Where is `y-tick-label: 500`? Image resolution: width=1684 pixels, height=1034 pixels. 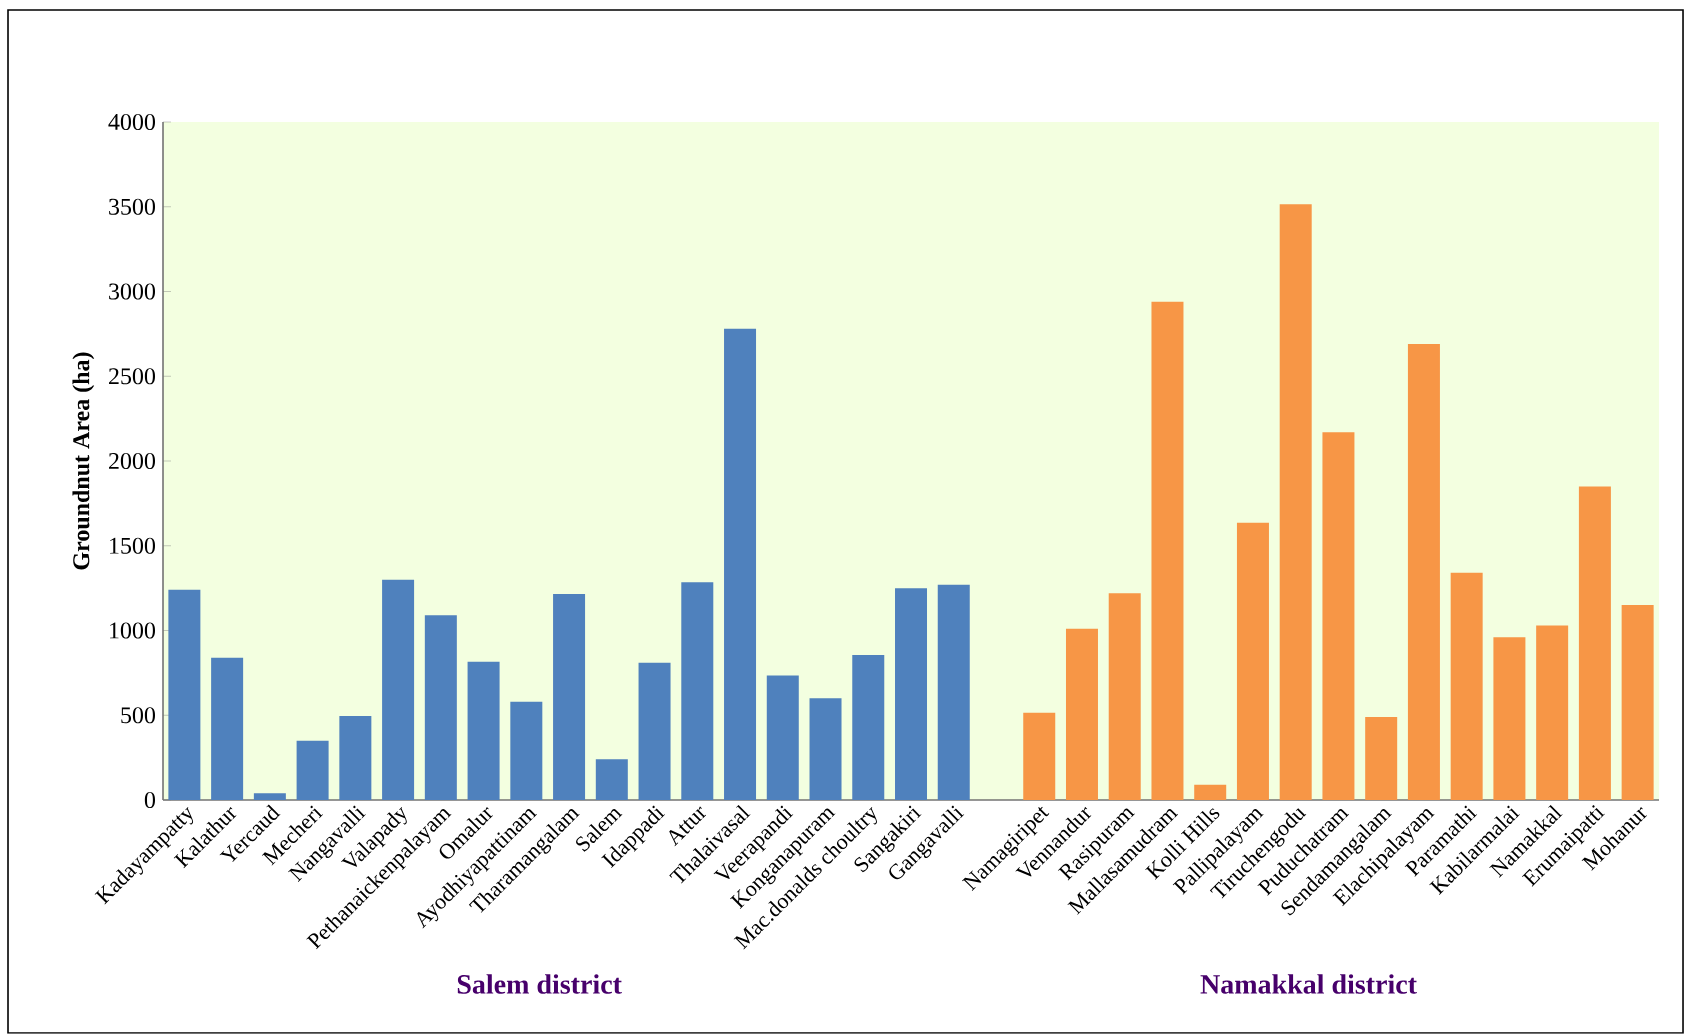
y-tick-label: 500 is located at coordinates (138, 715).